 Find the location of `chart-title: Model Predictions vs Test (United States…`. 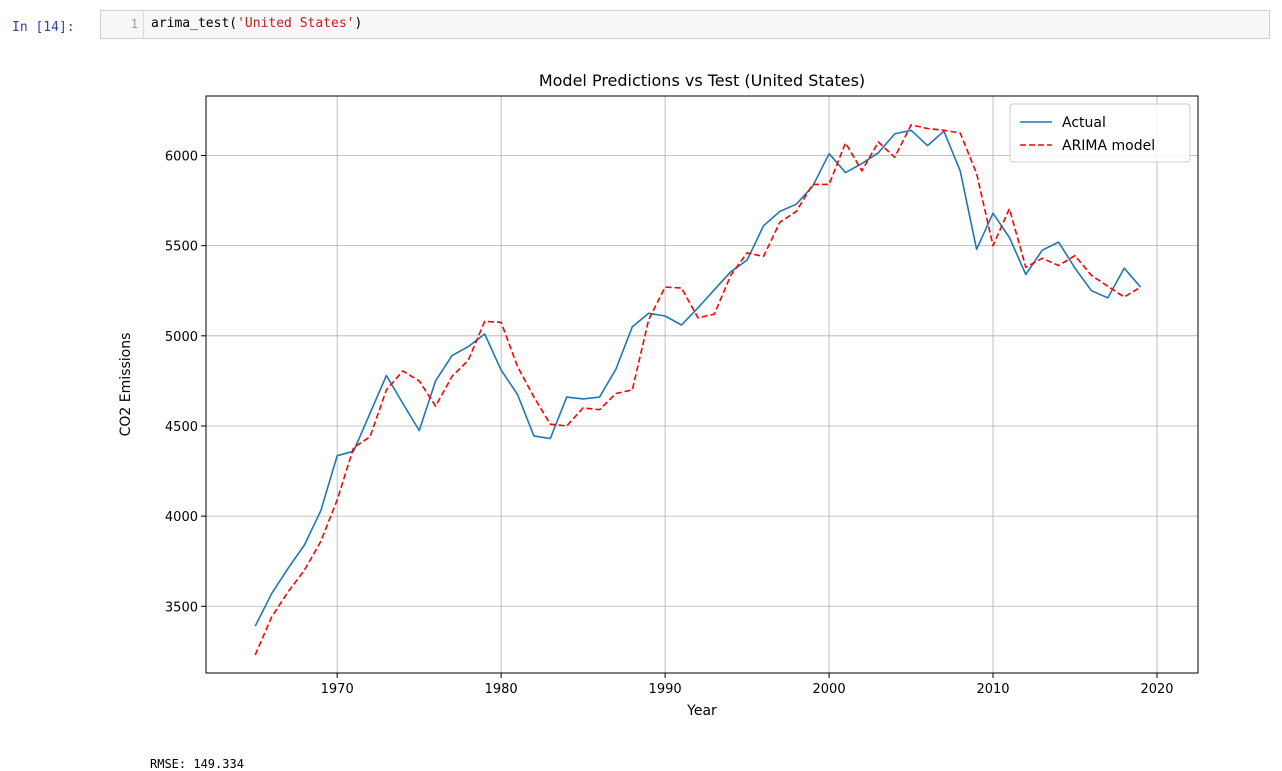

chart-title: Model Predictions vs Test (United States… is located at coordinates (702, 80).